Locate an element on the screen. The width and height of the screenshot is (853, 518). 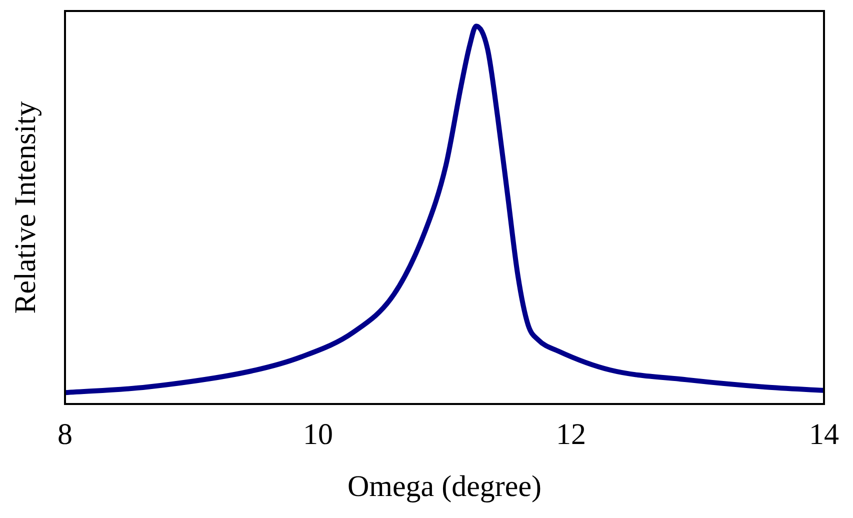
x-tick-label: 10 is located at coordinates (318, 434).